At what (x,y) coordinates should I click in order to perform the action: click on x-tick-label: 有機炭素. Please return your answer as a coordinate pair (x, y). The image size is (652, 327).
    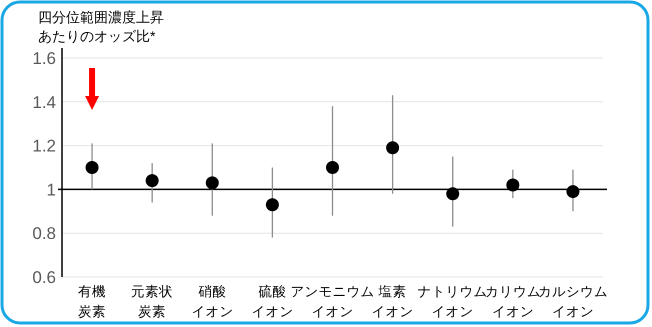
    Looking at the image, I should click on (92, 301).